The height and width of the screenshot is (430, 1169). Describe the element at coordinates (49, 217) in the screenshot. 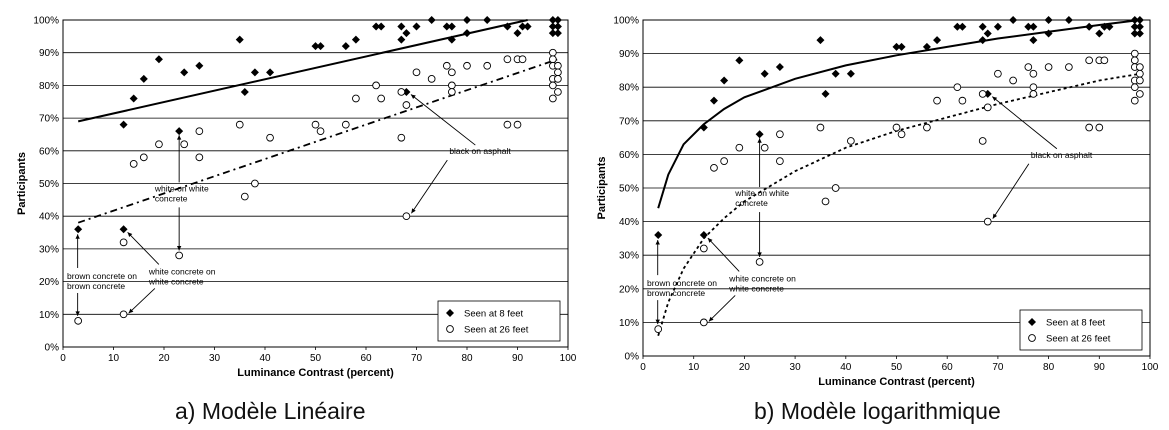

I see `y-tick-label: 40%` at that location.